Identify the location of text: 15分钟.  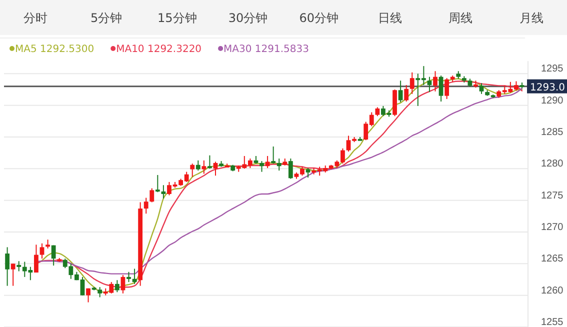
(177, 18).